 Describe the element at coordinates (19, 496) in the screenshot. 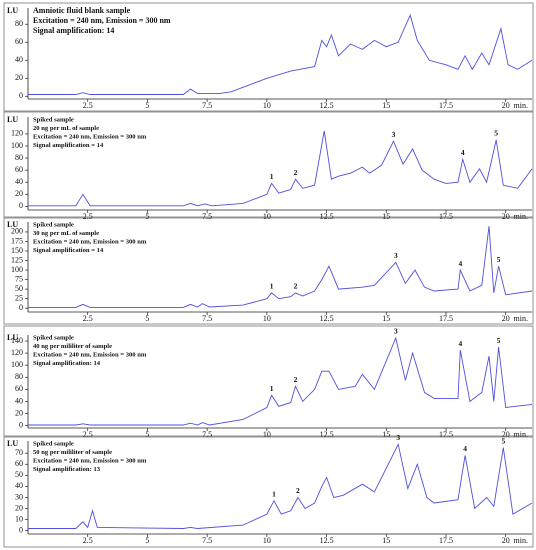

I see `y-tick-label: 30` at that location.